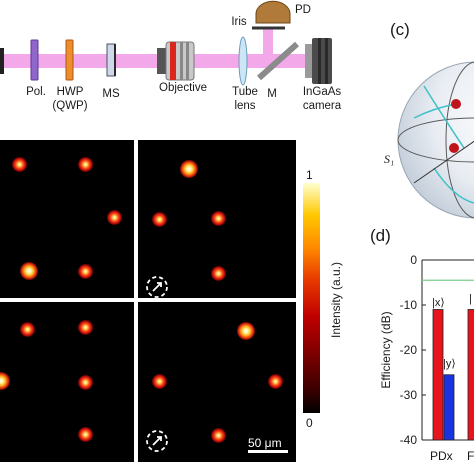 The height and width of the screenshot is (474, 474). What do you see at coordinates (36, 92) in the screenshot?
I see `label-pol: Pol.` at bounding box center [36, 92].